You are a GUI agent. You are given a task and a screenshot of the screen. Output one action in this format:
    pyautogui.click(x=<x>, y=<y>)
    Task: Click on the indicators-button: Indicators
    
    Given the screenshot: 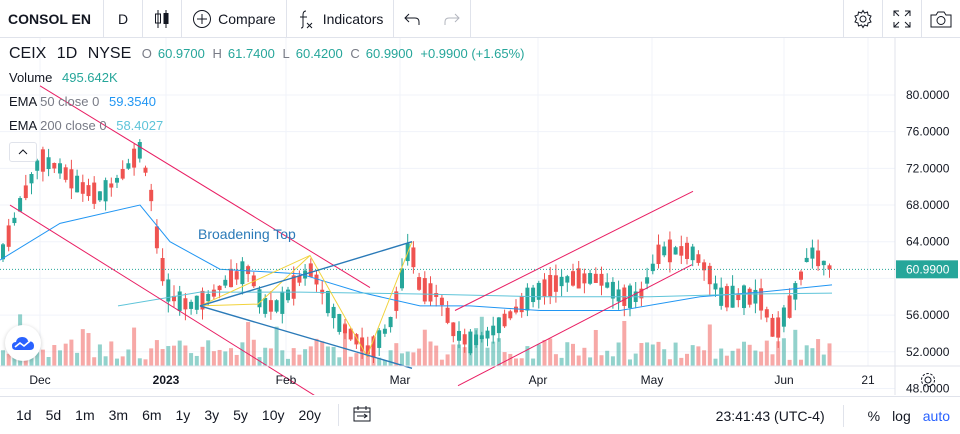 What is the action you would take?
    pyautogui.click(x=341, y=19)
    